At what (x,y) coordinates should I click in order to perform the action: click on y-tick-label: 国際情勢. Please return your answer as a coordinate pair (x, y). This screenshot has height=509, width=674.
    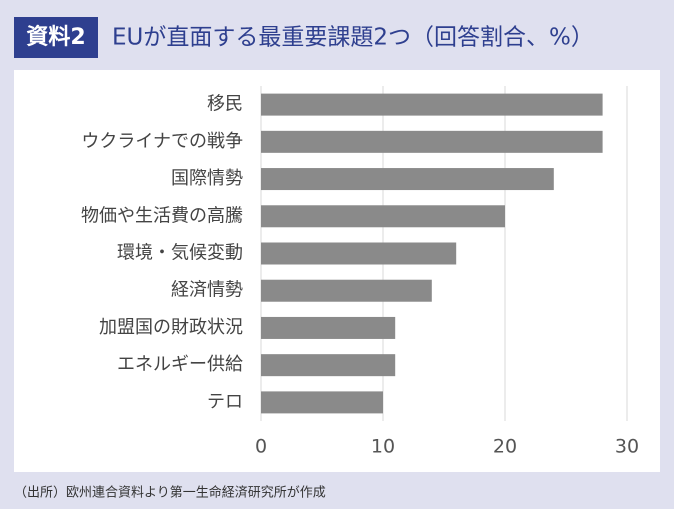
    Looking at the image, I should click on (207, 178).